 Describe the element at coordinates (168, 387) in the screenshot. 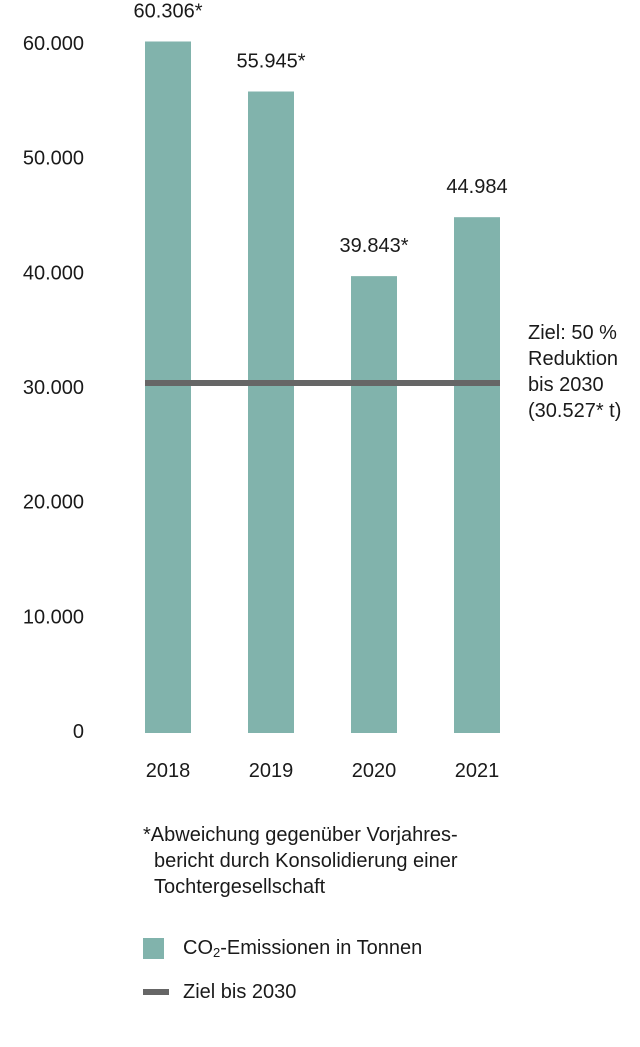

I see `bar-2018` at that location.